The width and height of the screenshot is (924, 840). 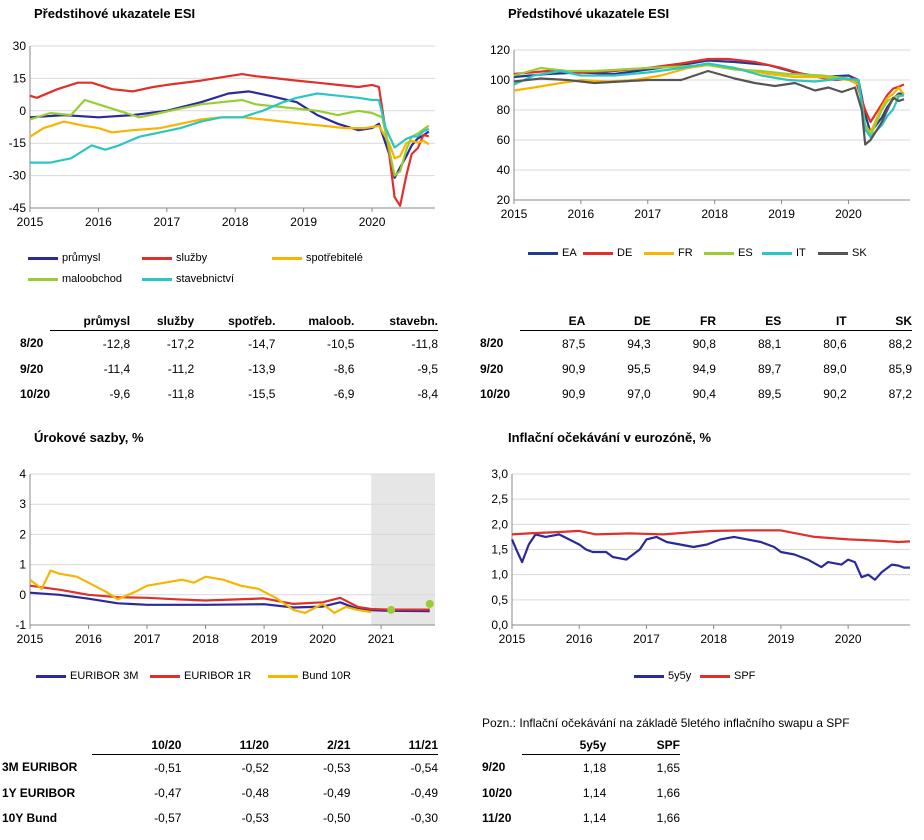 I want to click on table-cell: -15,5, so click(x=262, y=393).